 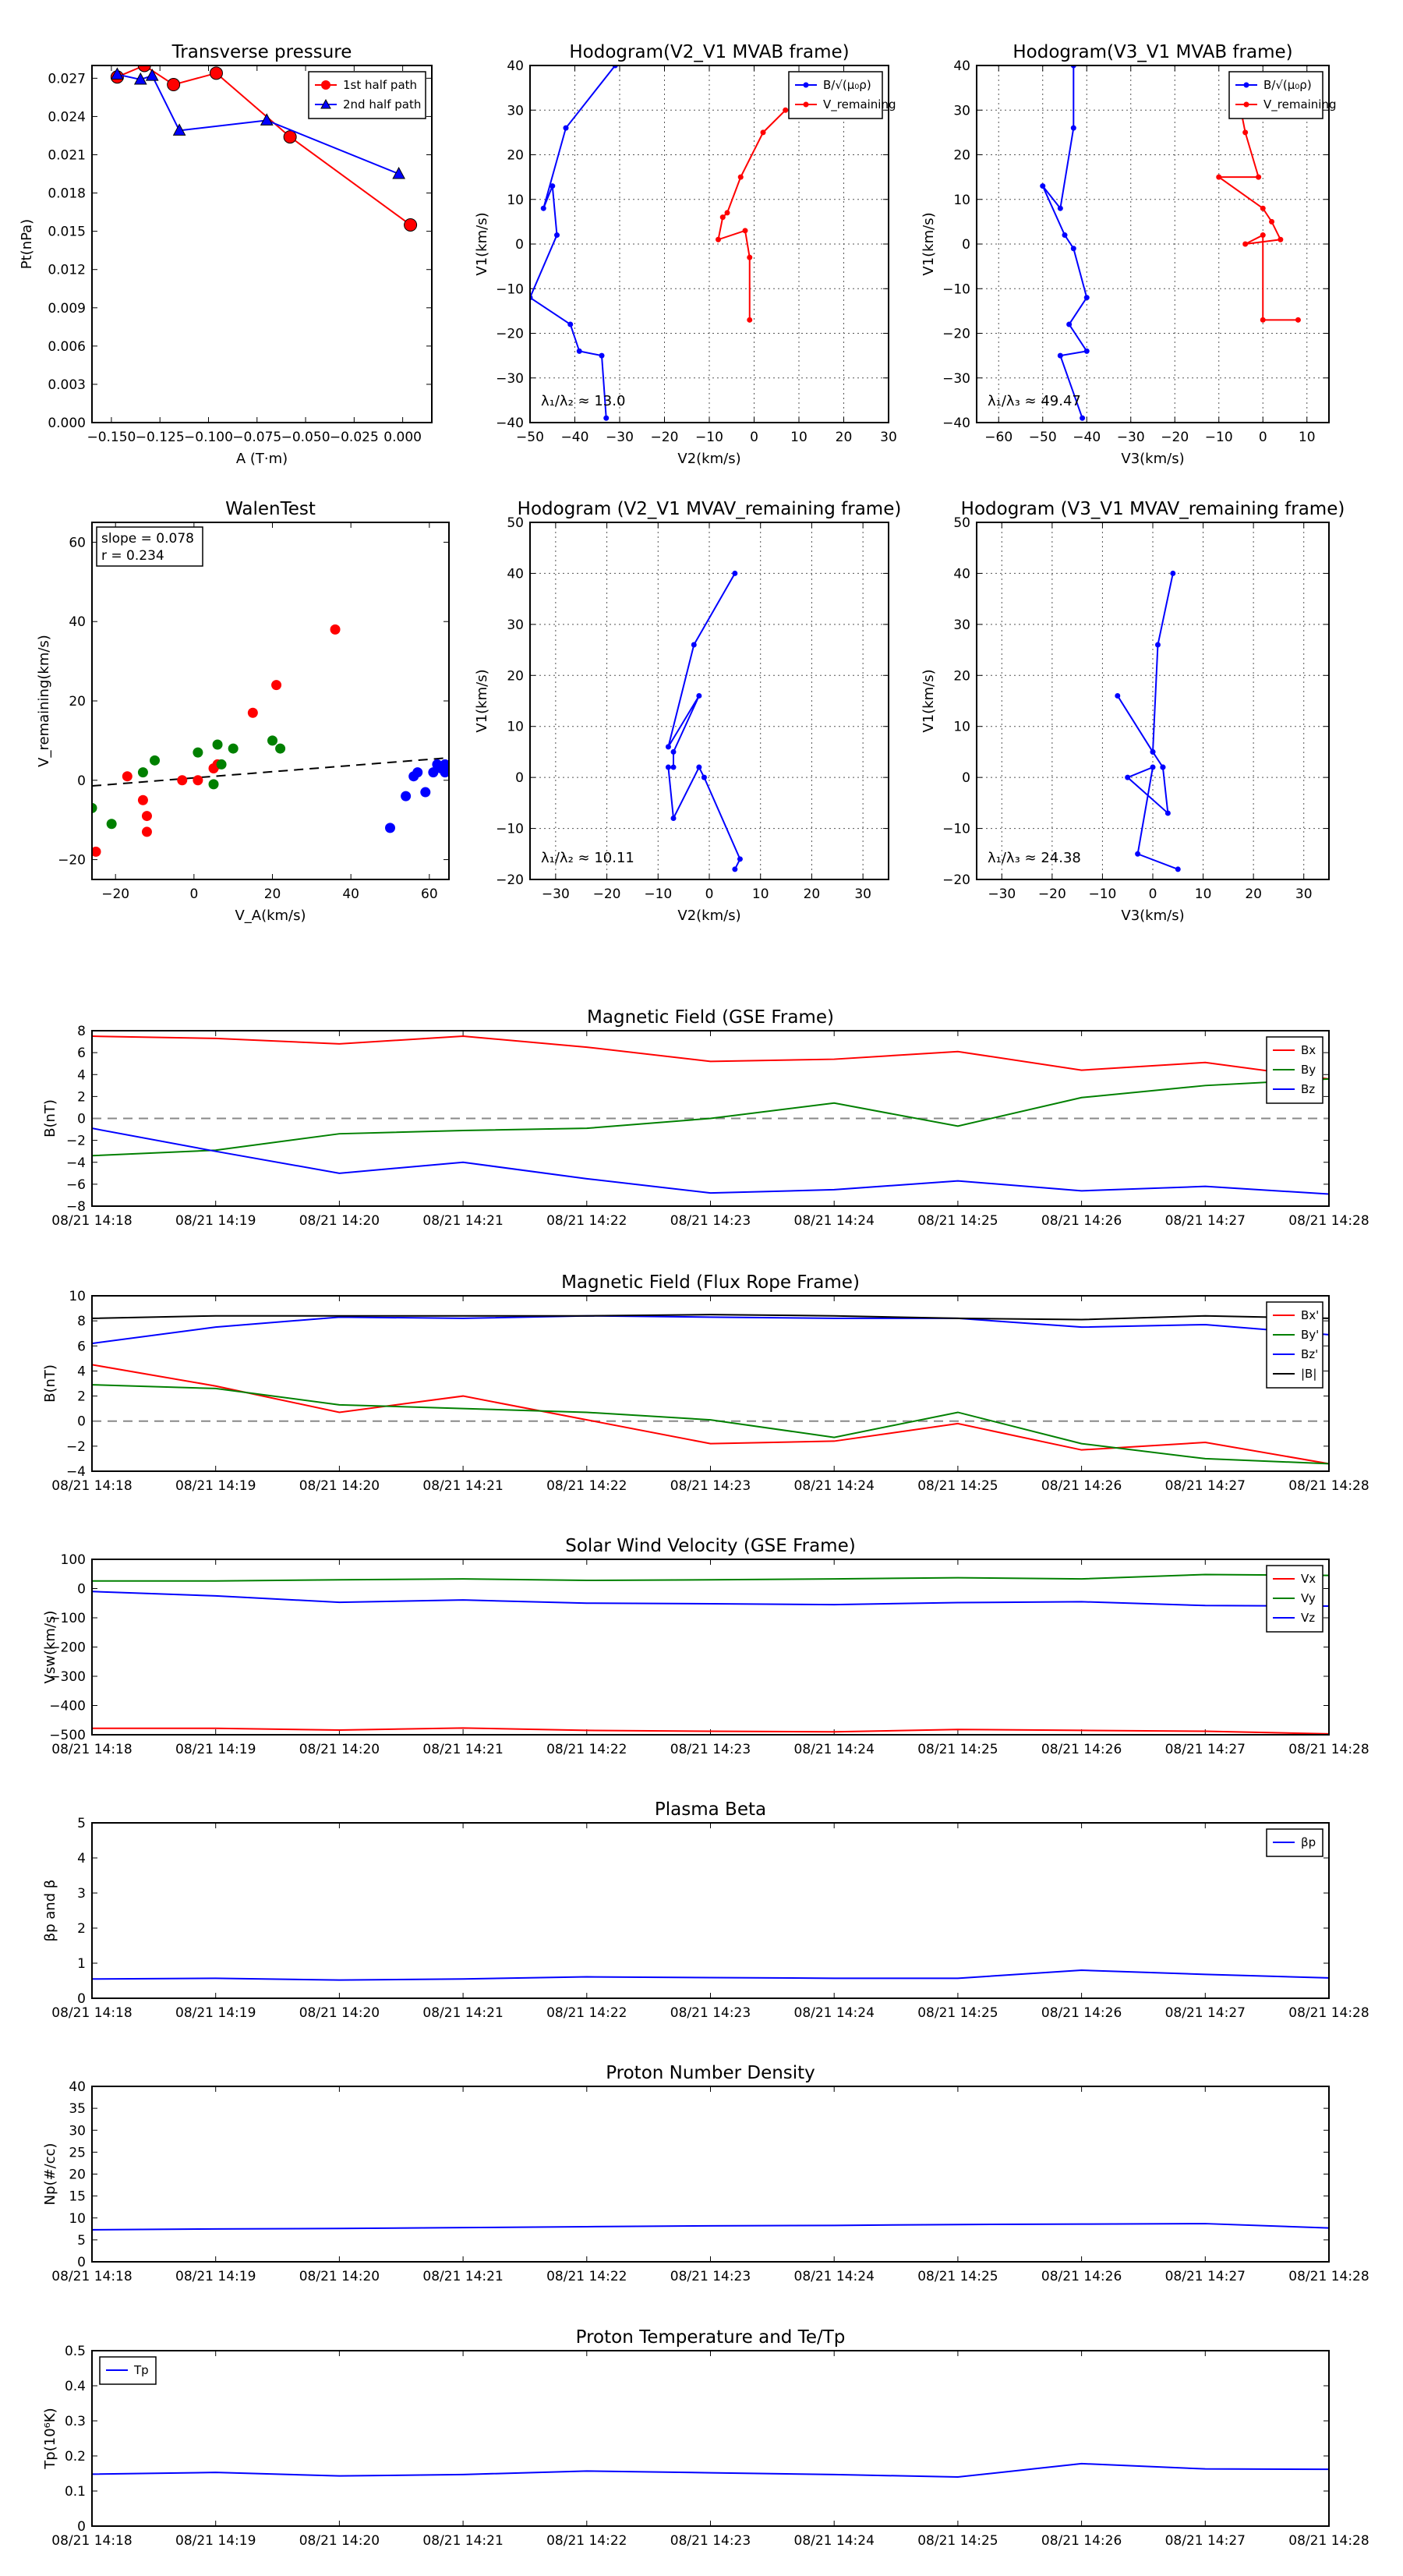 I want to click on legend-label: V_remaining, so click(x=1300, y=104).